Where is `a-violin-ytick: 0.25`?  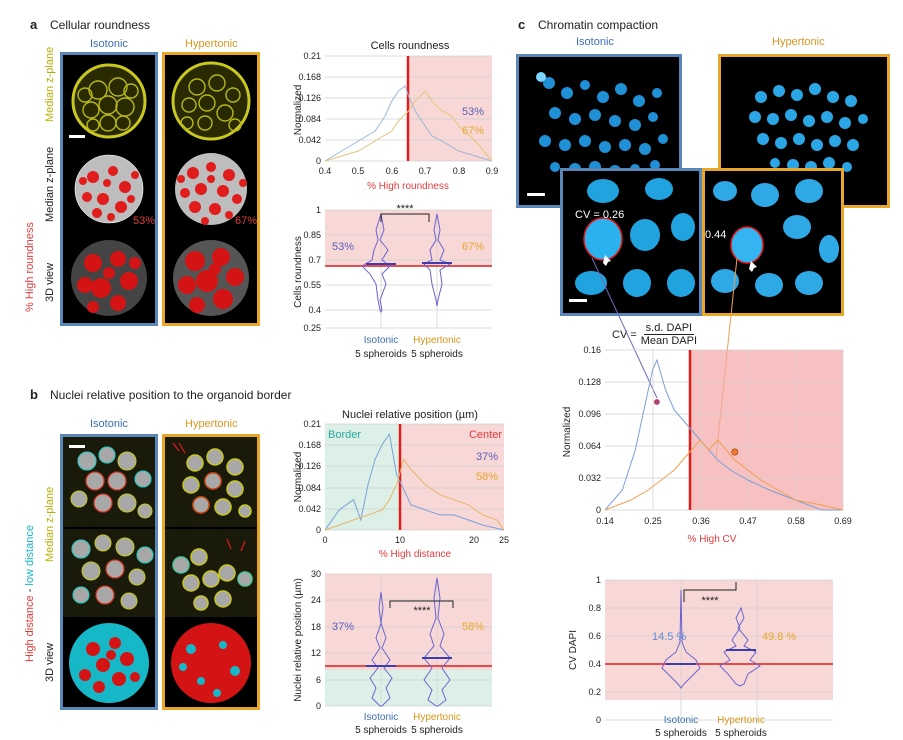 a-violin-ytick: 0.25 is located at coordinates (312, 328).